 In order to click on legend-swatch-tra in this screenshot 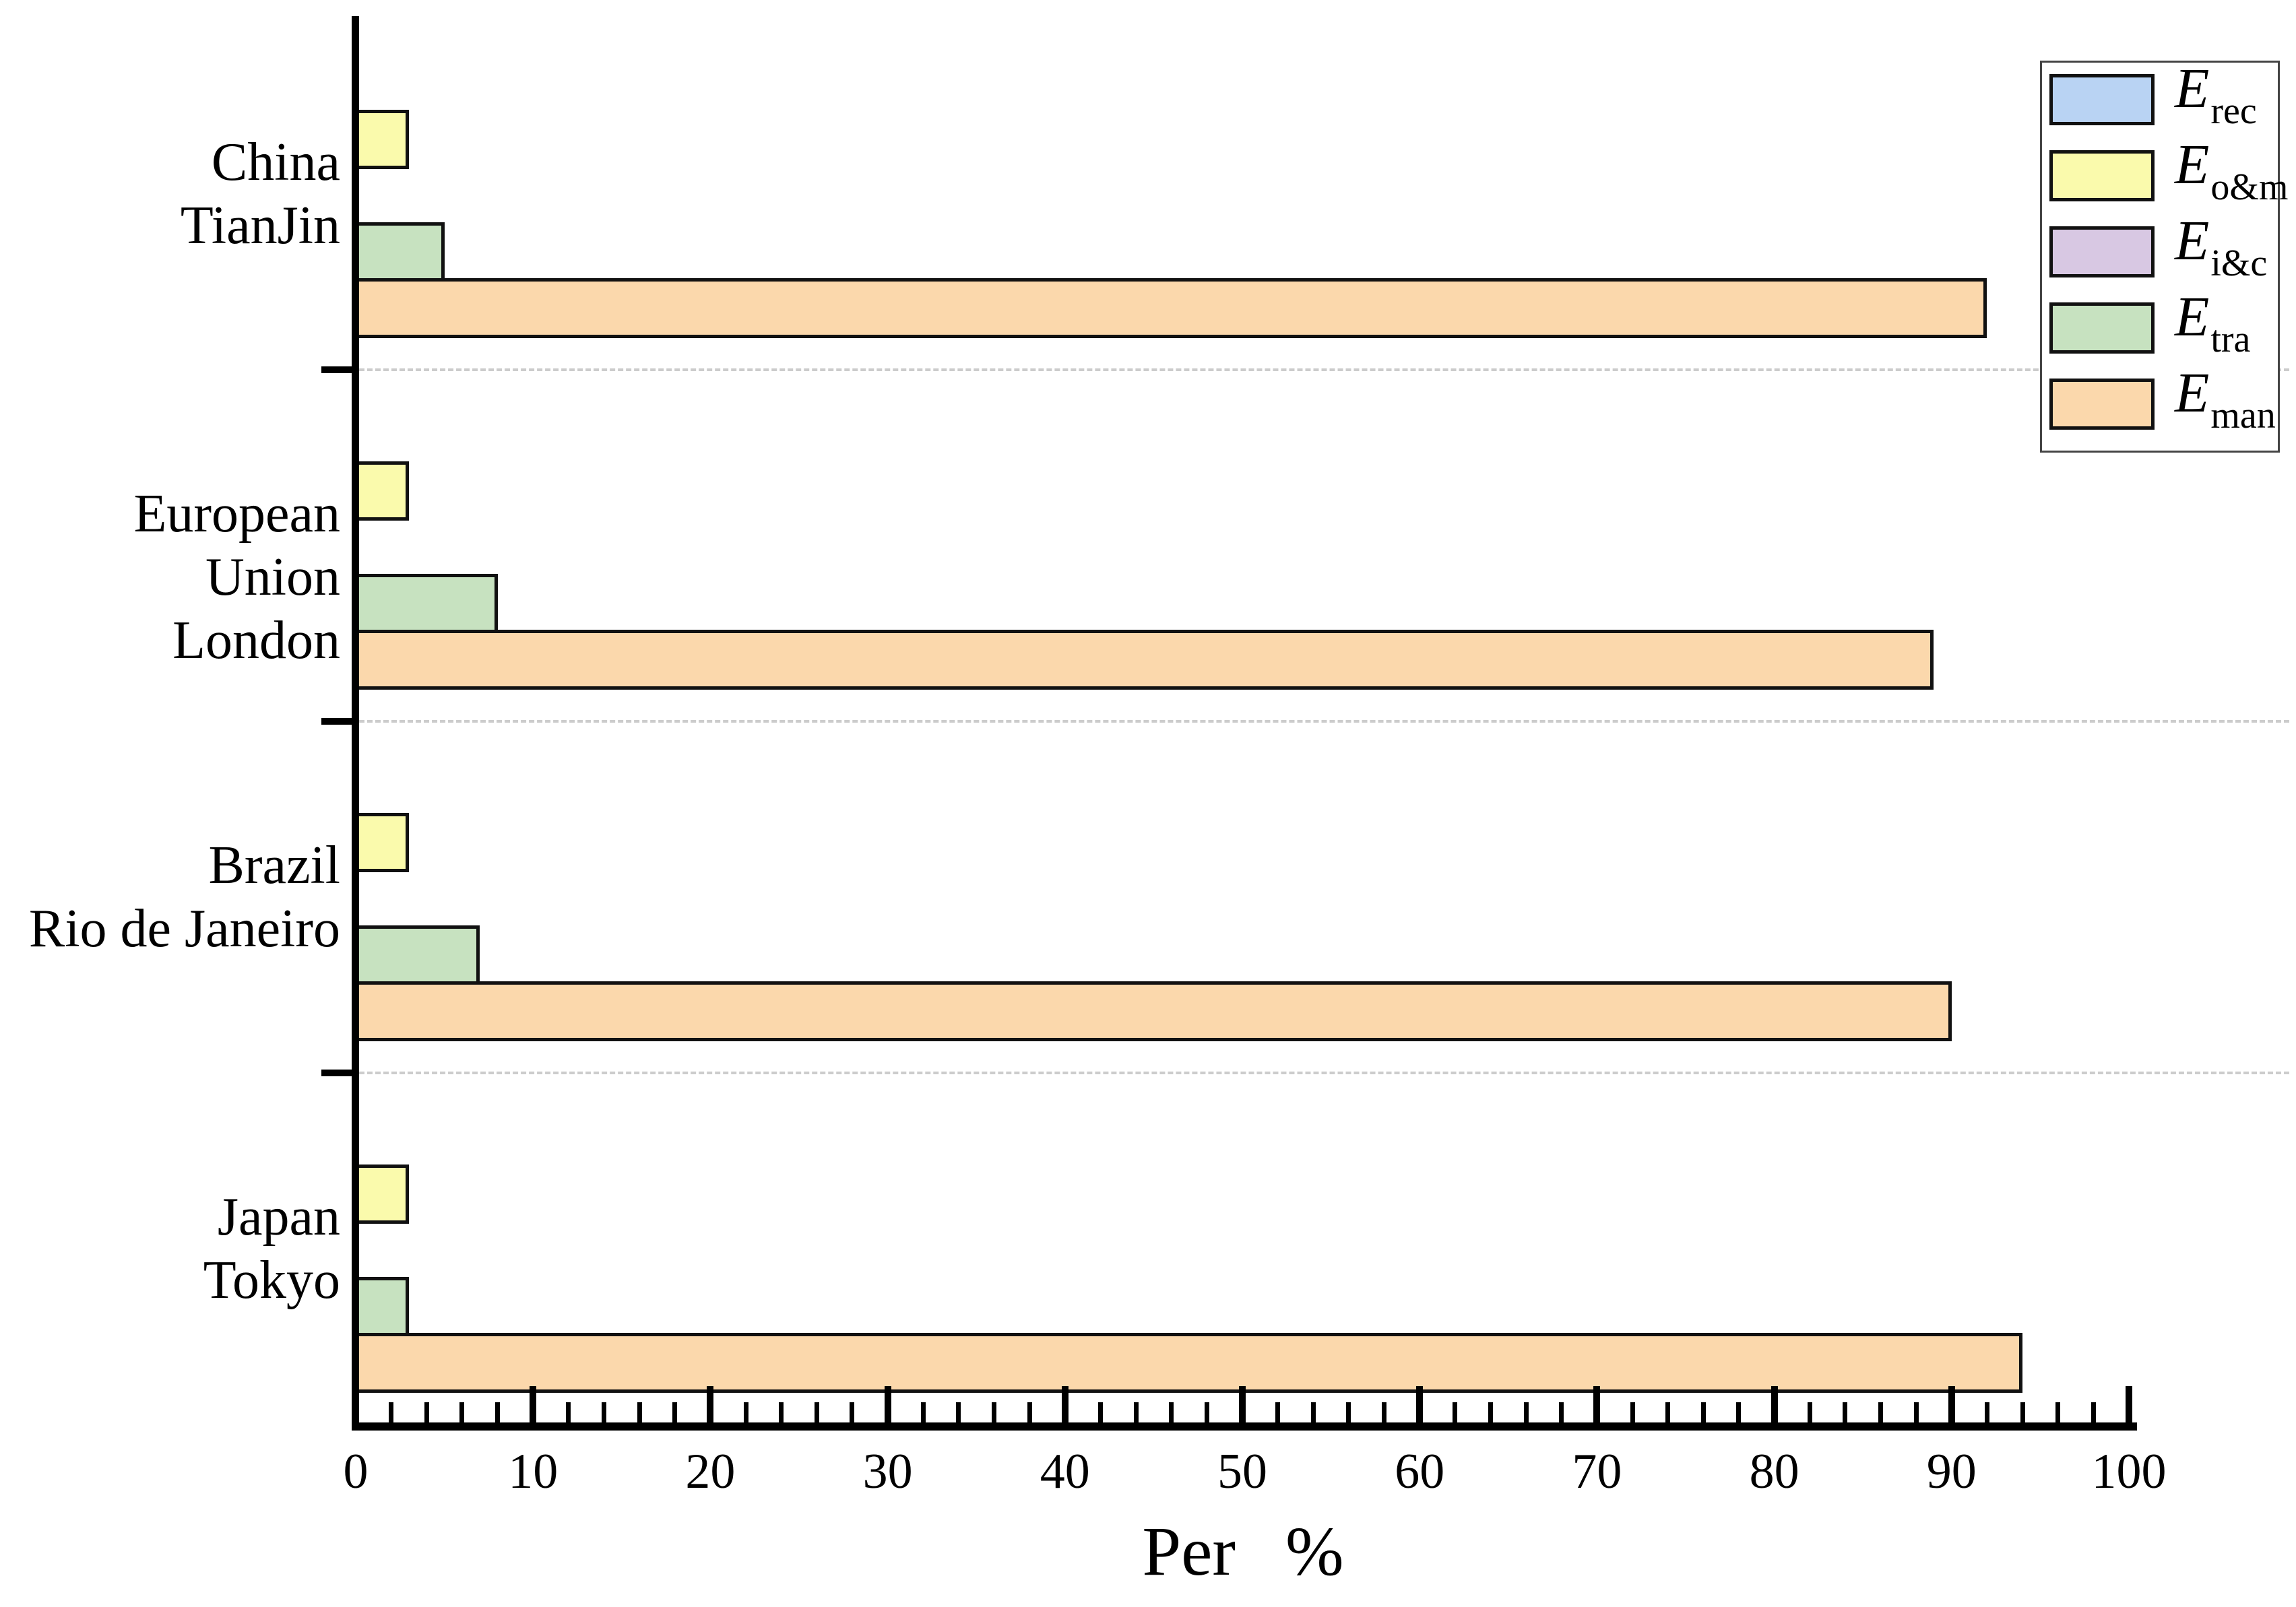, I will do `click(2102, 328)`.